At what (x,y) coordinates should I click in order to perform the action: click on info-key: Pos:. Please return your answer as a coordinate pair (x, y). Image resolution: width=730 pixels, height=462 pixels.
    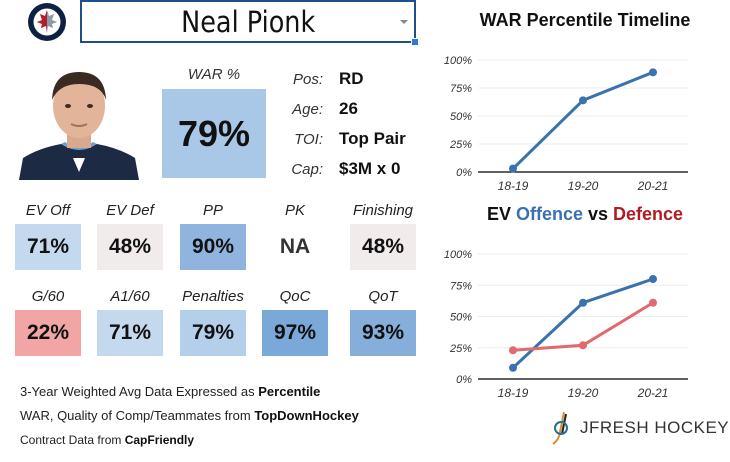
    Looking at the image, I should click on (307, 79).